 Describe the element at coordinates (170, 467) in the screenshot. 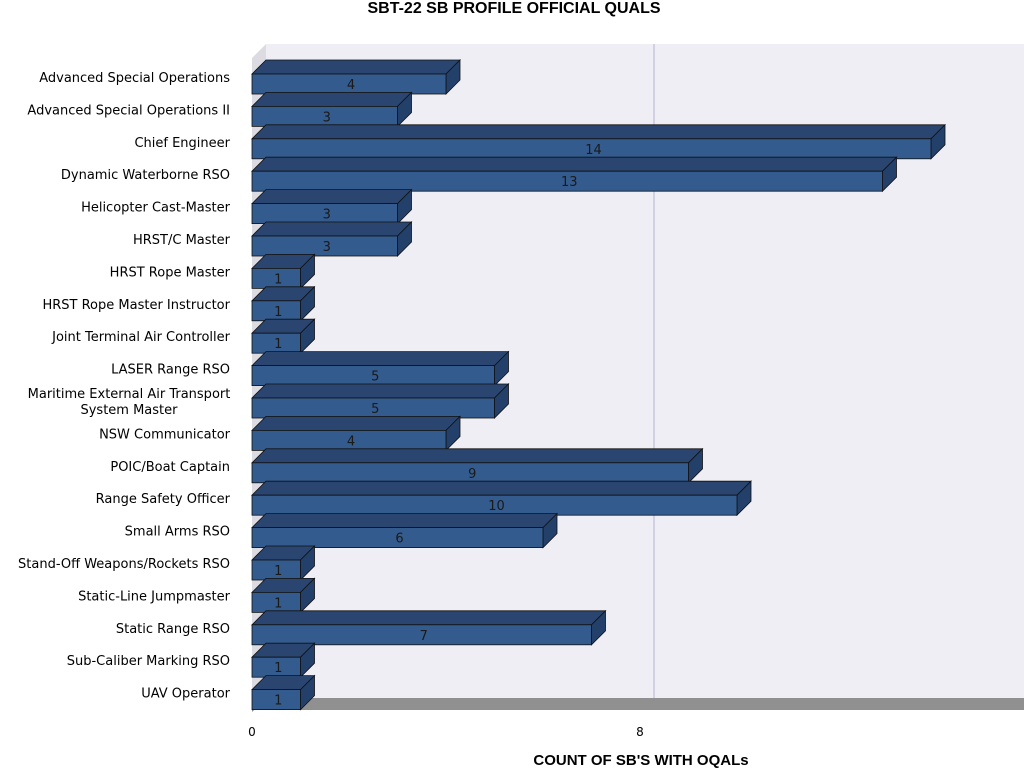

I see `category-label: POIC/Boat Captain` at that location.